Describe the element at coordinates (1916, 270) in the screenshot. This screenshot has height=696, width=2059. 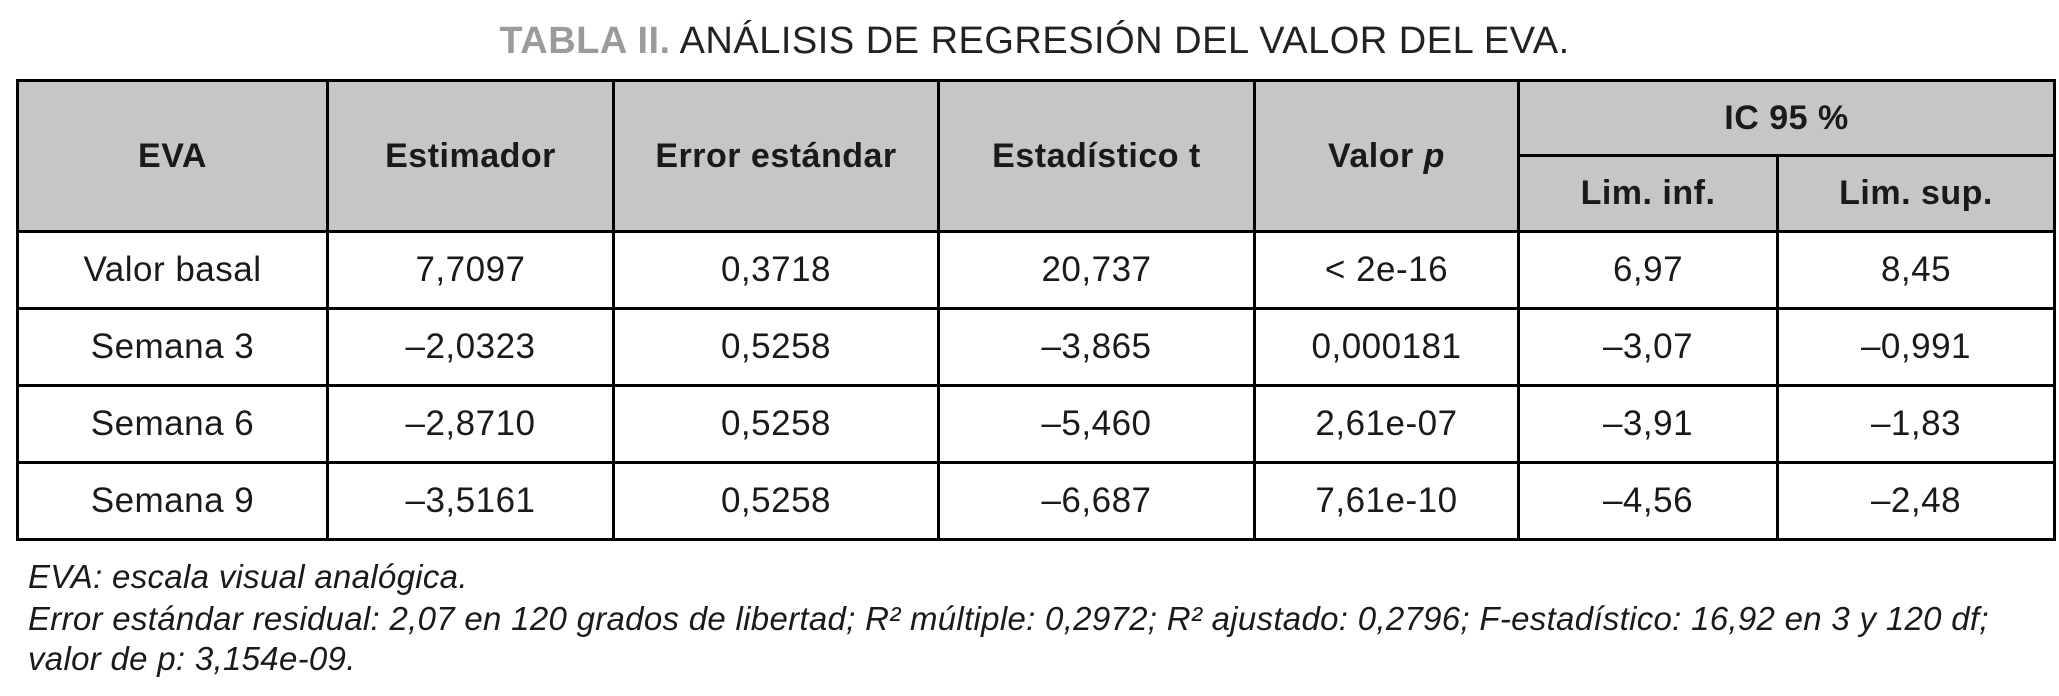
I see `cell-lim-sup: 8,45` at that location.